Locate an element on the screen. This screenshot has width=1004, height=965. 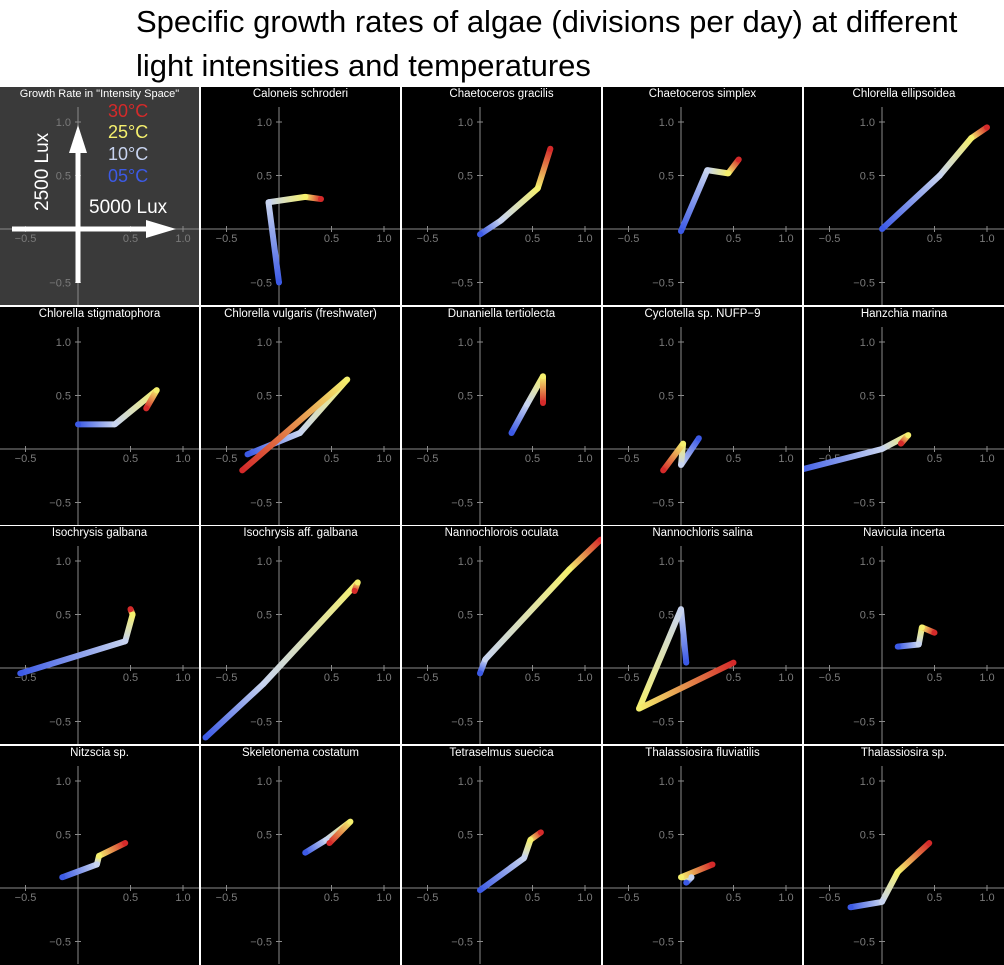
legend-temp-10: 10°C is located at coordinates (128, 154).